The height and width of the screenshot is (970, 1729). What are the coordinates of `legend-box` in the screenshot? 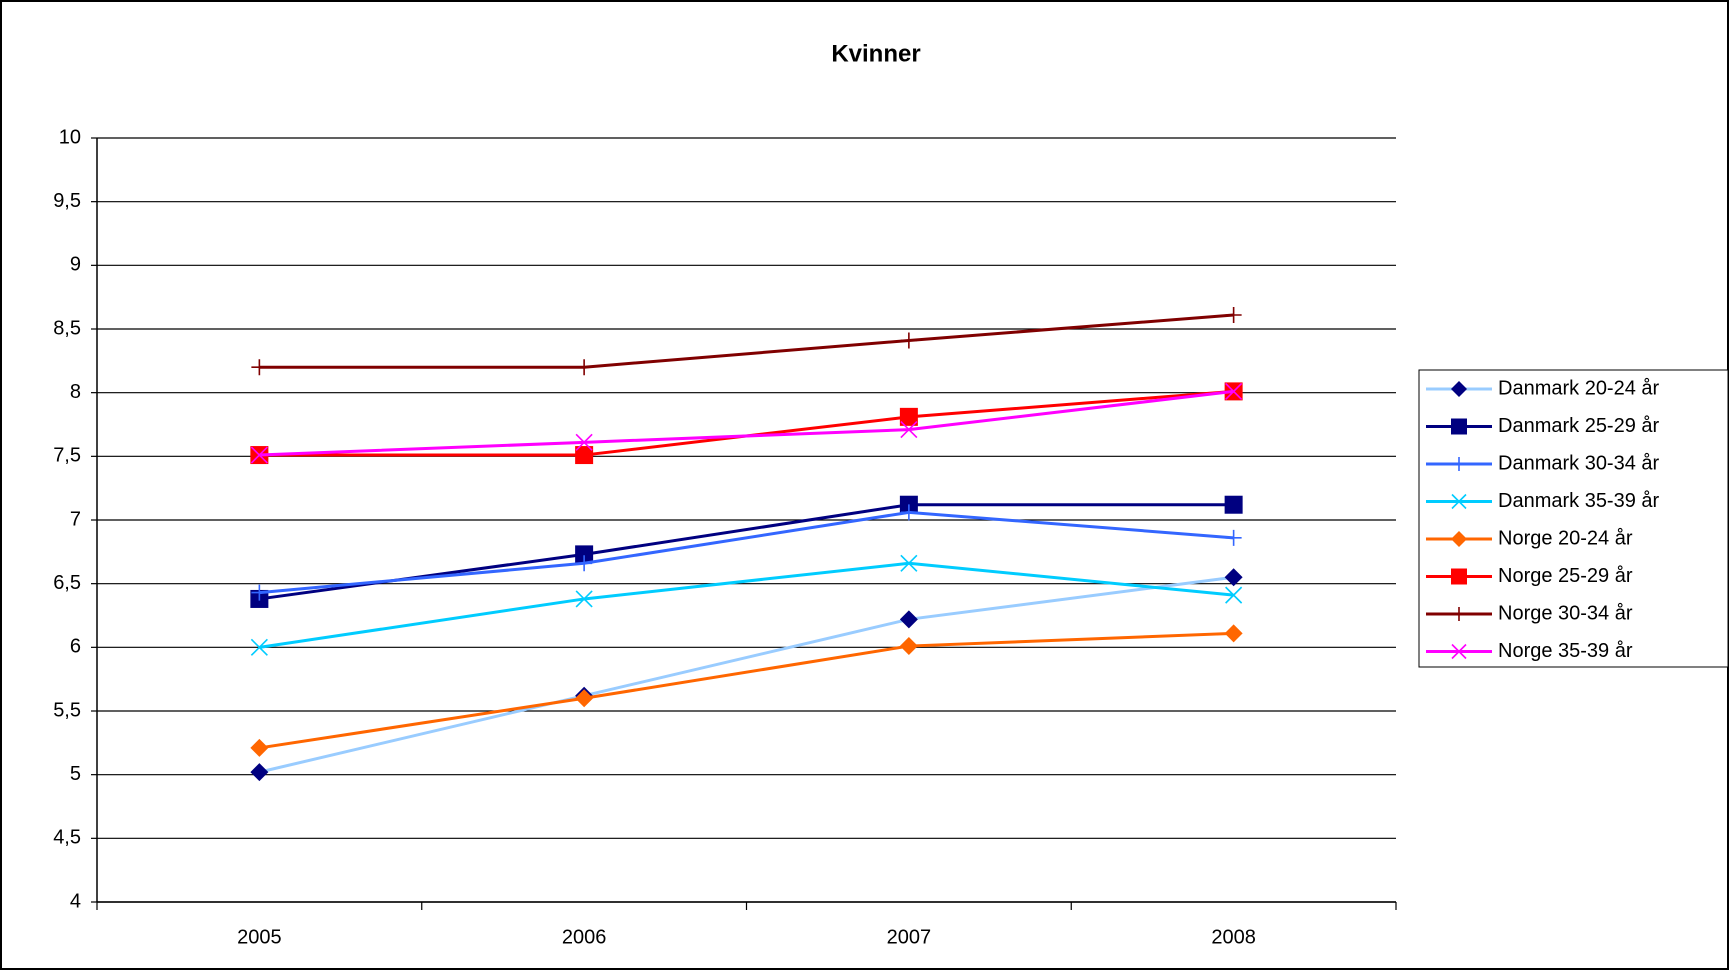 It's located at (1573, 518).